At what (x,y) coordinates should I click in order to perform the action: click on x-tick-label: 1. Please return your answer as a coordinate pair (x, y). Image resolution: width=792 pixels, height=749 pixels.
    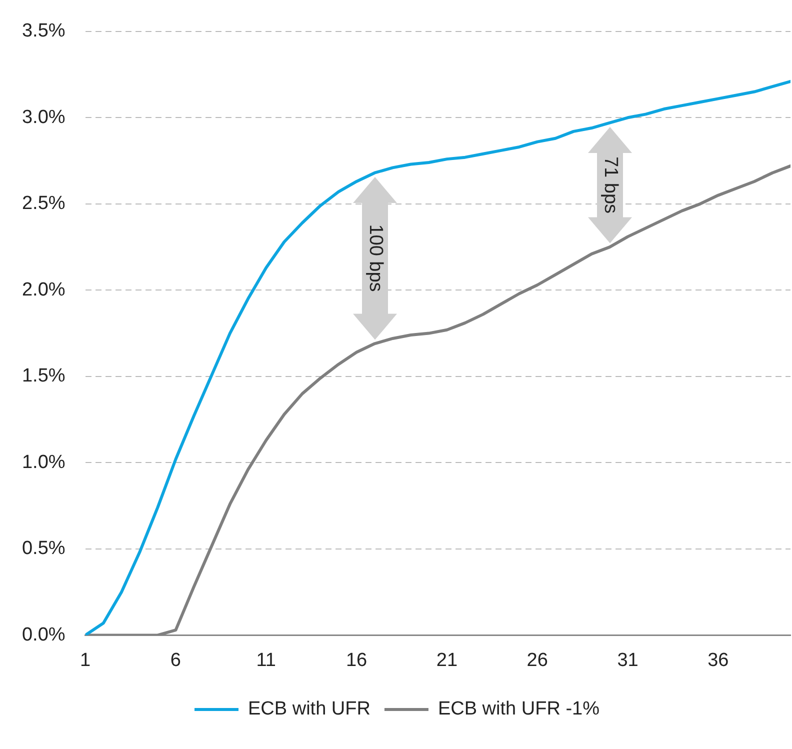
    Looking at the image, I should click on (85, 660).